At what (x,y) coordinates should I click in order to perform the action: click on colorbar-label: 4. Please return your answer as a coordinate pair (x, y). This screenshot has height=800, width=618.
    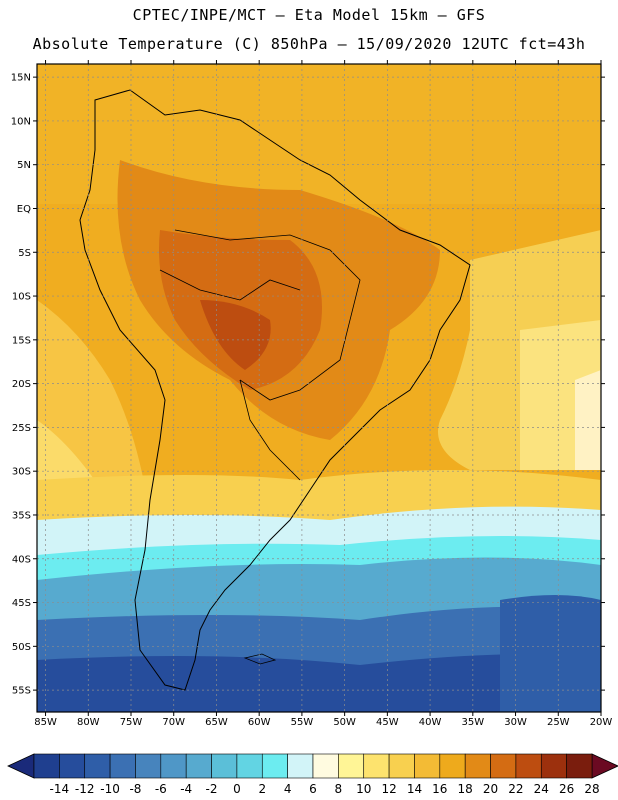
    Looking at the image, I should click on (288, 789).